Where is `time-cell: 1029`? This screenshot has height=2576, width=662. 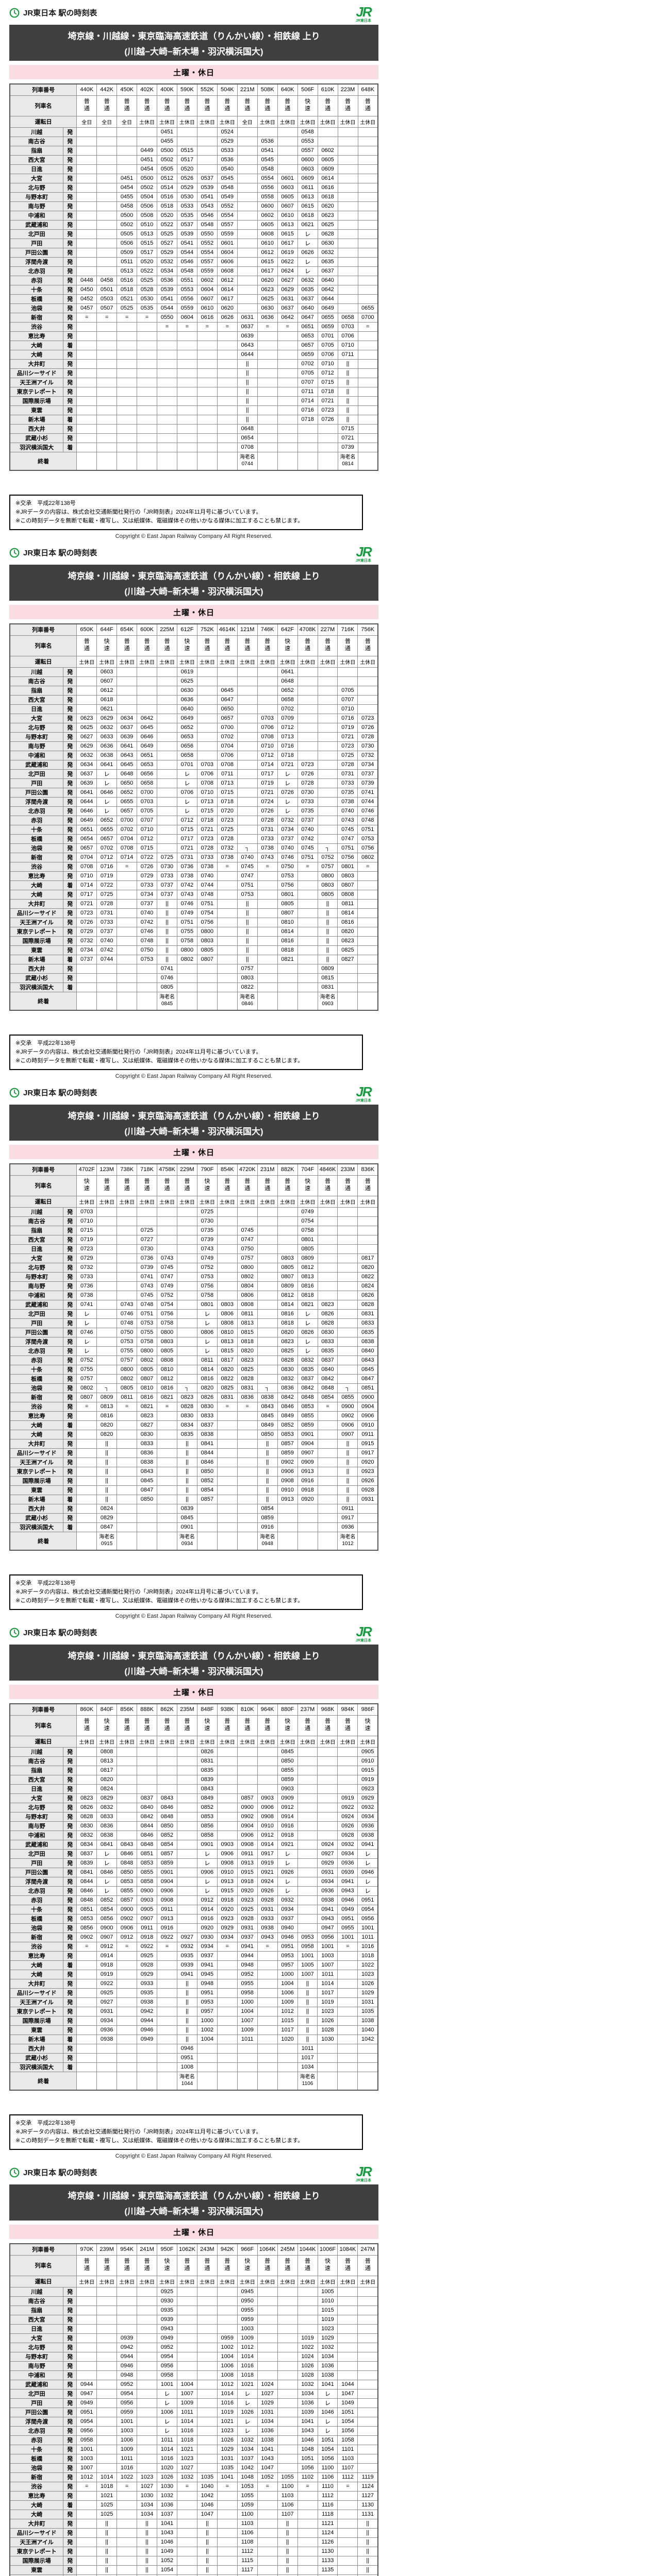 time-cell: 1029 is located at coordinates (227, 2449).